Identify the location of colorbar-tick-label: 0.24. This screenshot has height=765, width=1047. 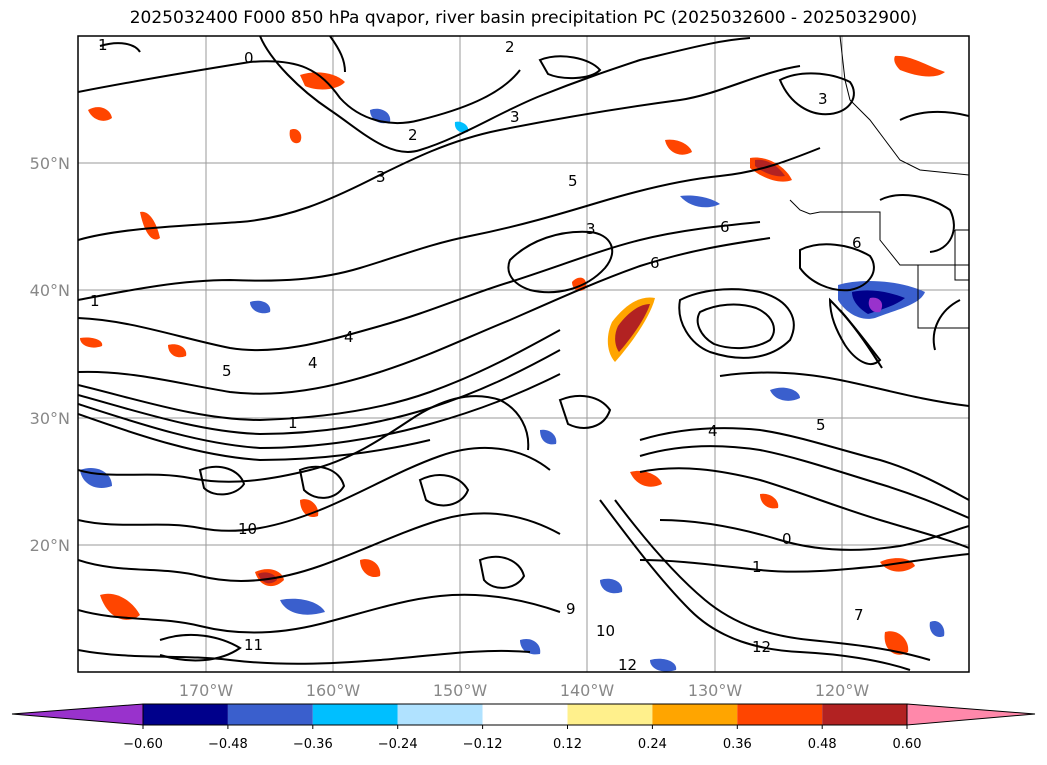
(652, 744).